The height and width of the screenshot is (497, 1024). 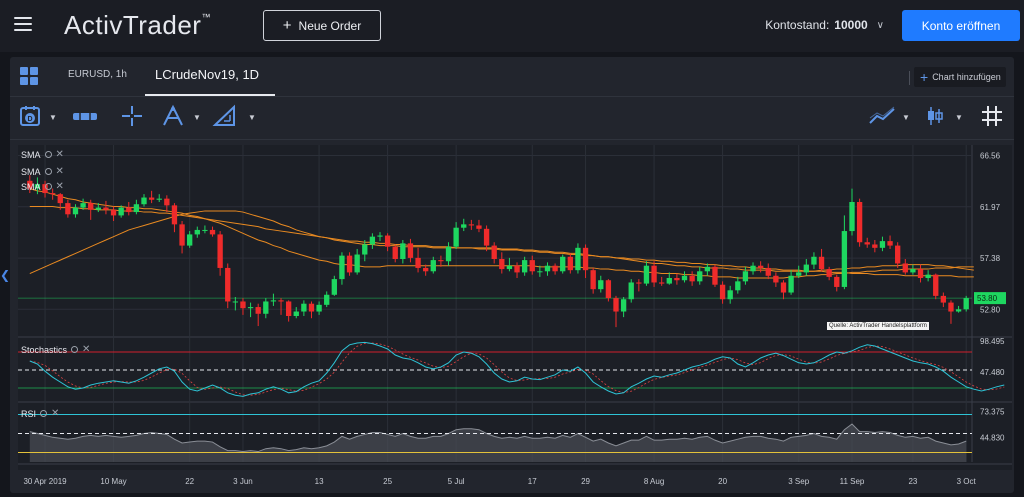 What do you see at coordinates (654, 481) in the screenshot?
I see `x-tick-label: 8 Aug` at bounding box center [654, 481].